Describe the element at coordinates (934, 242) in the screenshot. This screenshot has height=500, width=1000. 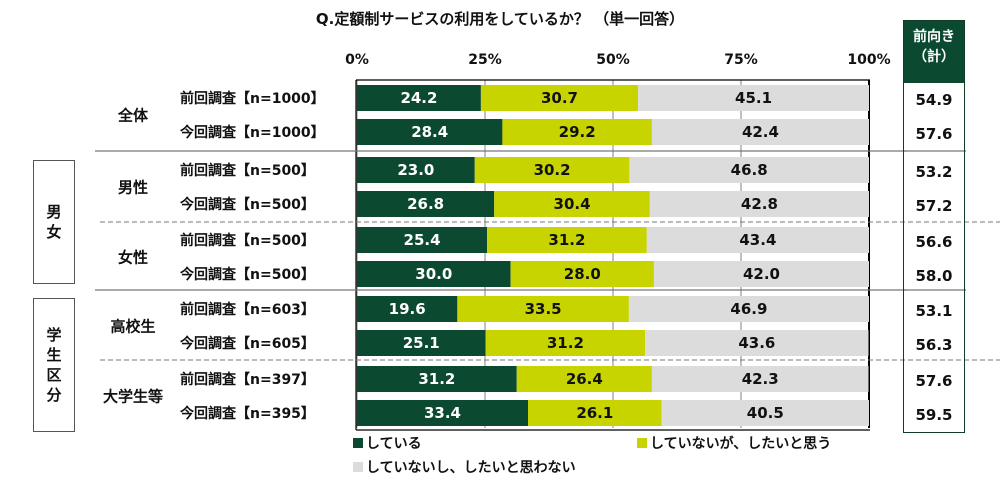
I see `side-table-value: 56.6` at that location.